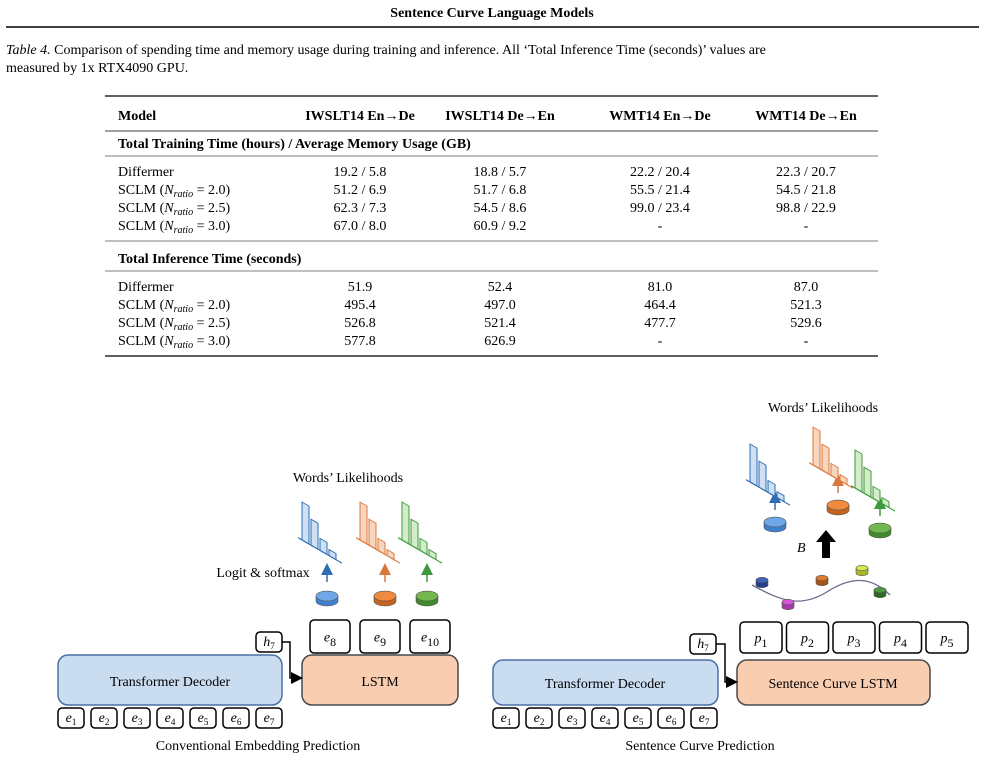  What do you see at coordinates (608, 722) in the screenshot?
I see `token-sub: 4` at bounding box center [608, 722].